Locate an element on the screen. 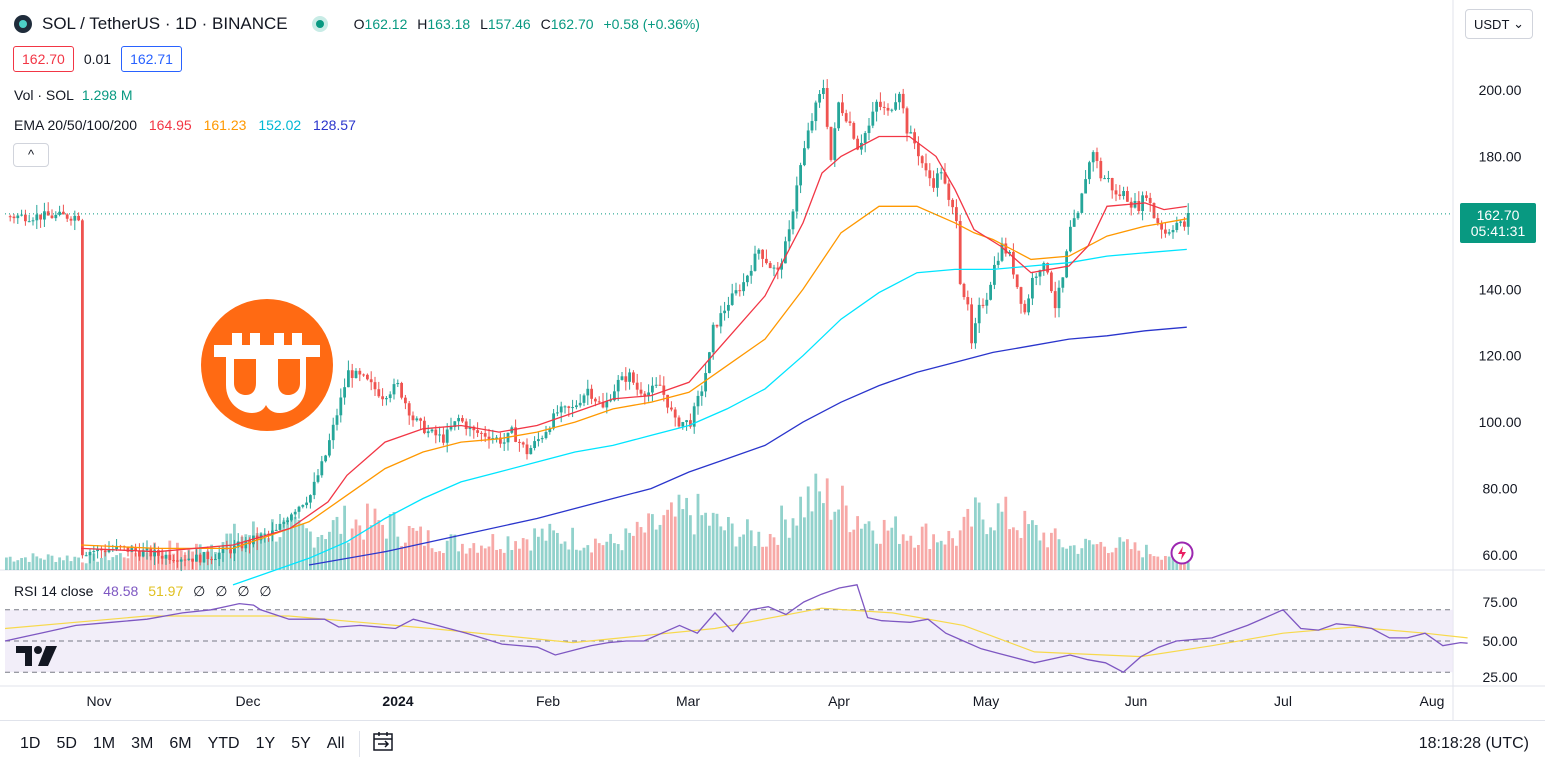 This screenshot has width=1545, height=767. currency-selector: USDT ⌄ is located at coordinates (1499, 24).